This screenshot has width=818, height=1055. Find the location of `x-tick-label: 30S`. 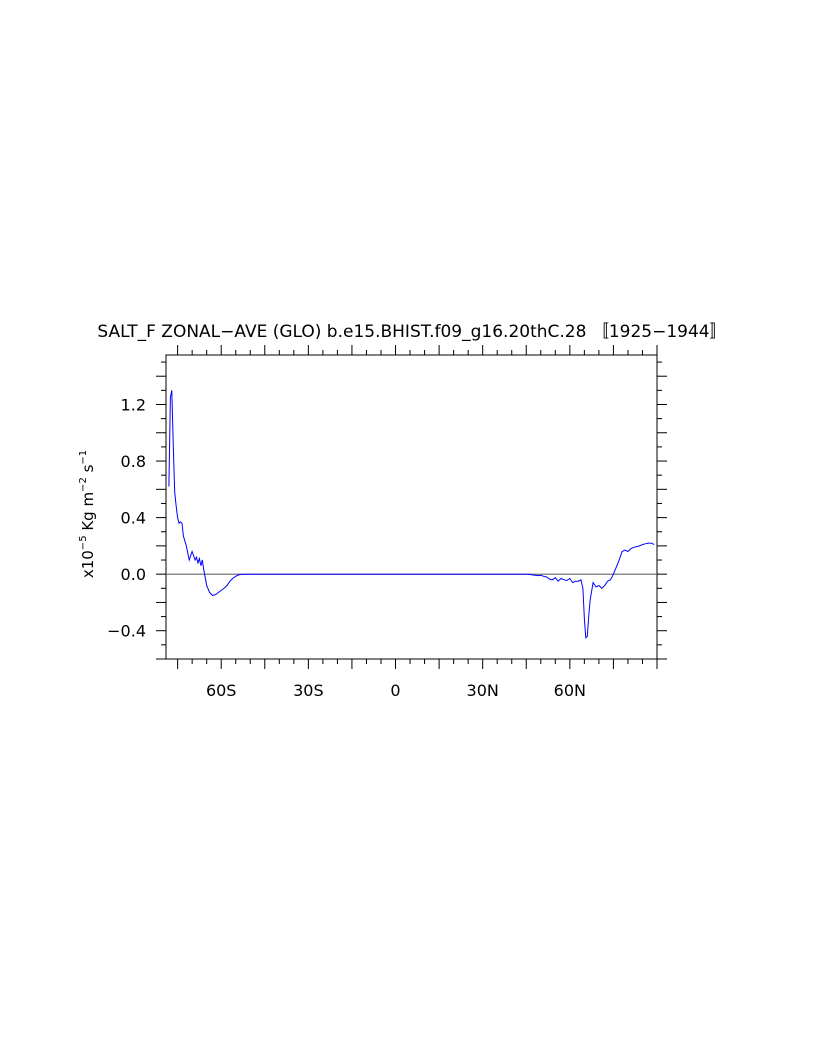

x-tick-label: 30S is located at coordinates (308, 690).